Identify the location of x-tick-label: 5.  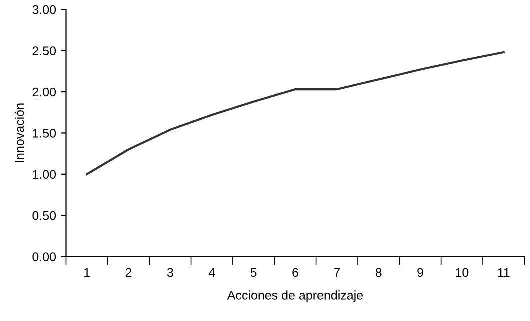
(253, 273).